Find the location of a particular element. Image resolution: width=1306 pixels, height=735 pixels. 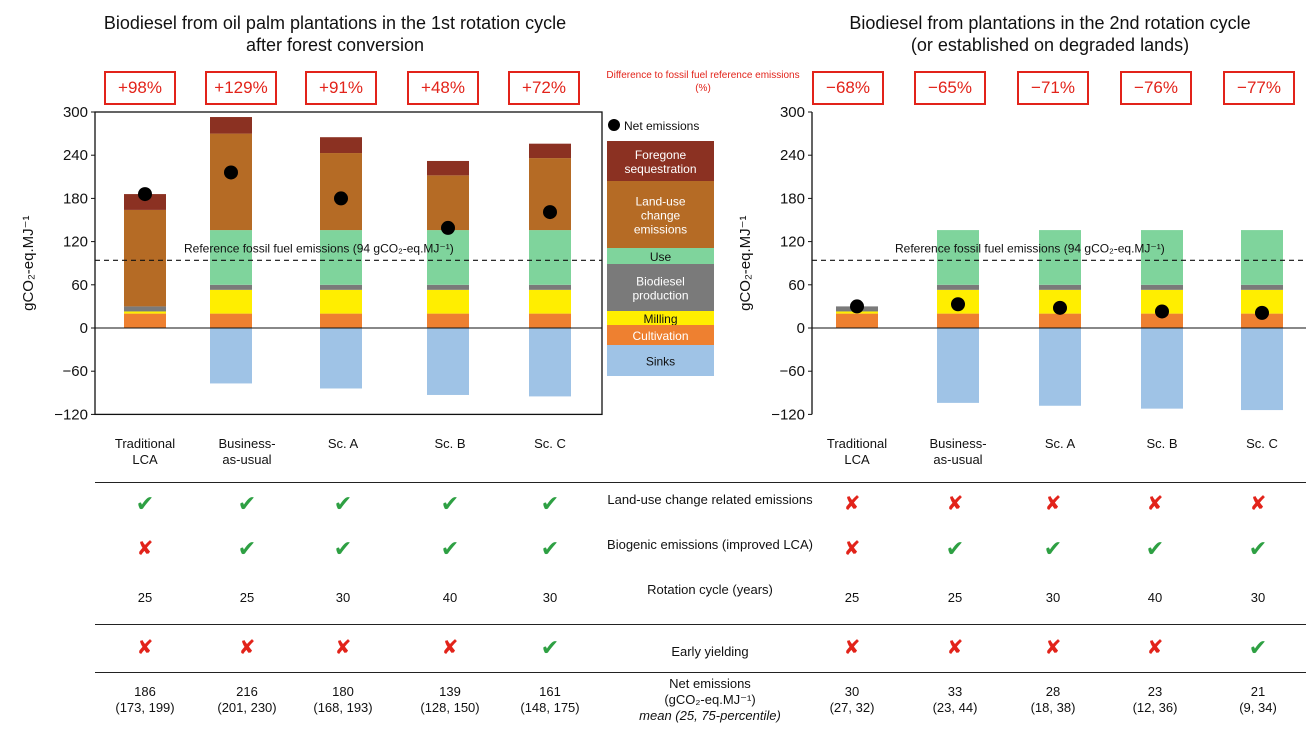

left-category-label: Sc. C is located at coordinates (550, 443).